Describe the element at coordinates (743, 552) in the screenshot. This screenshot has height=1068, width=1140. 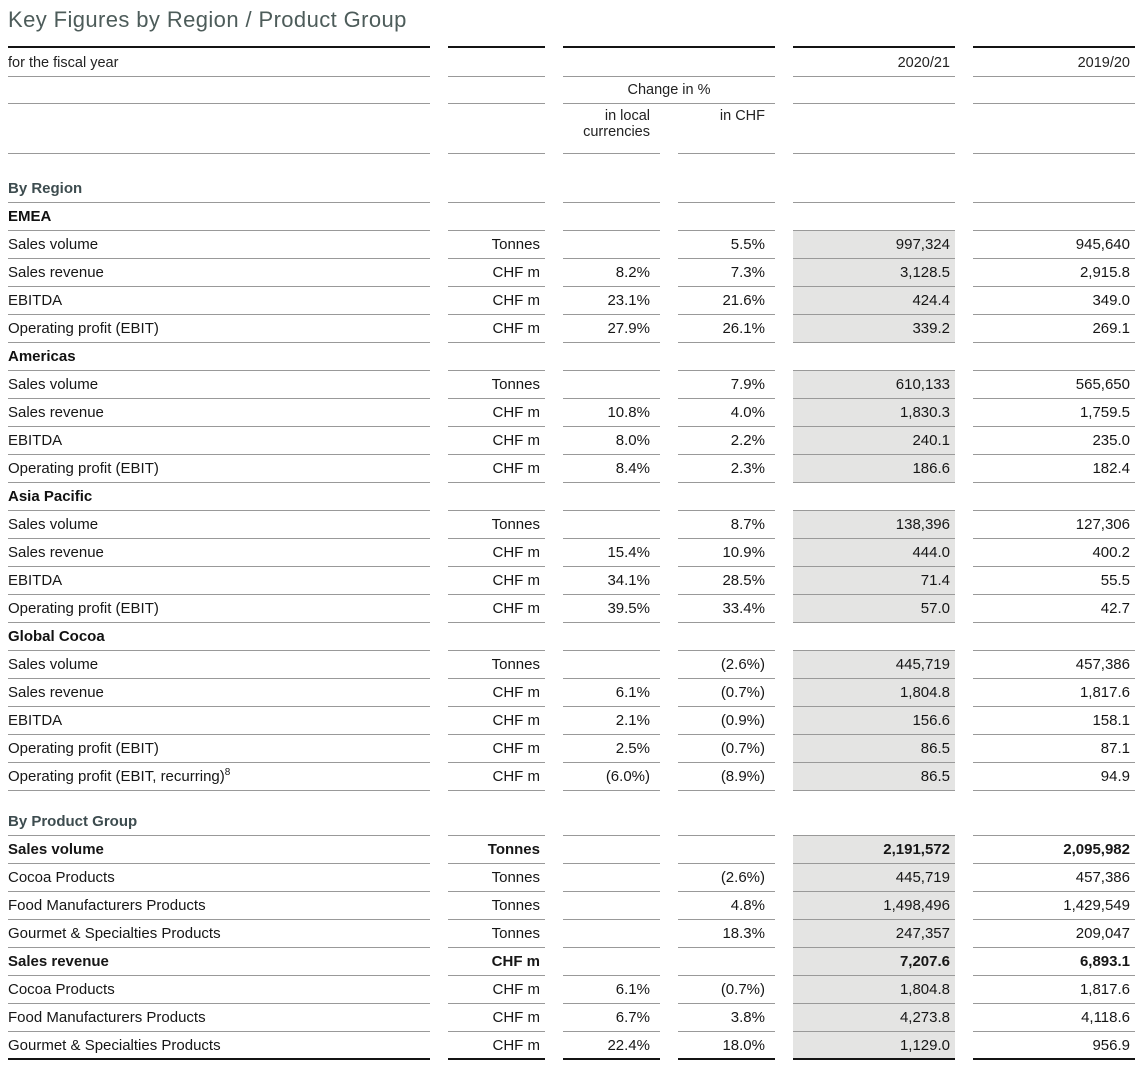
I see `cell-text: 10.9%` at that location.